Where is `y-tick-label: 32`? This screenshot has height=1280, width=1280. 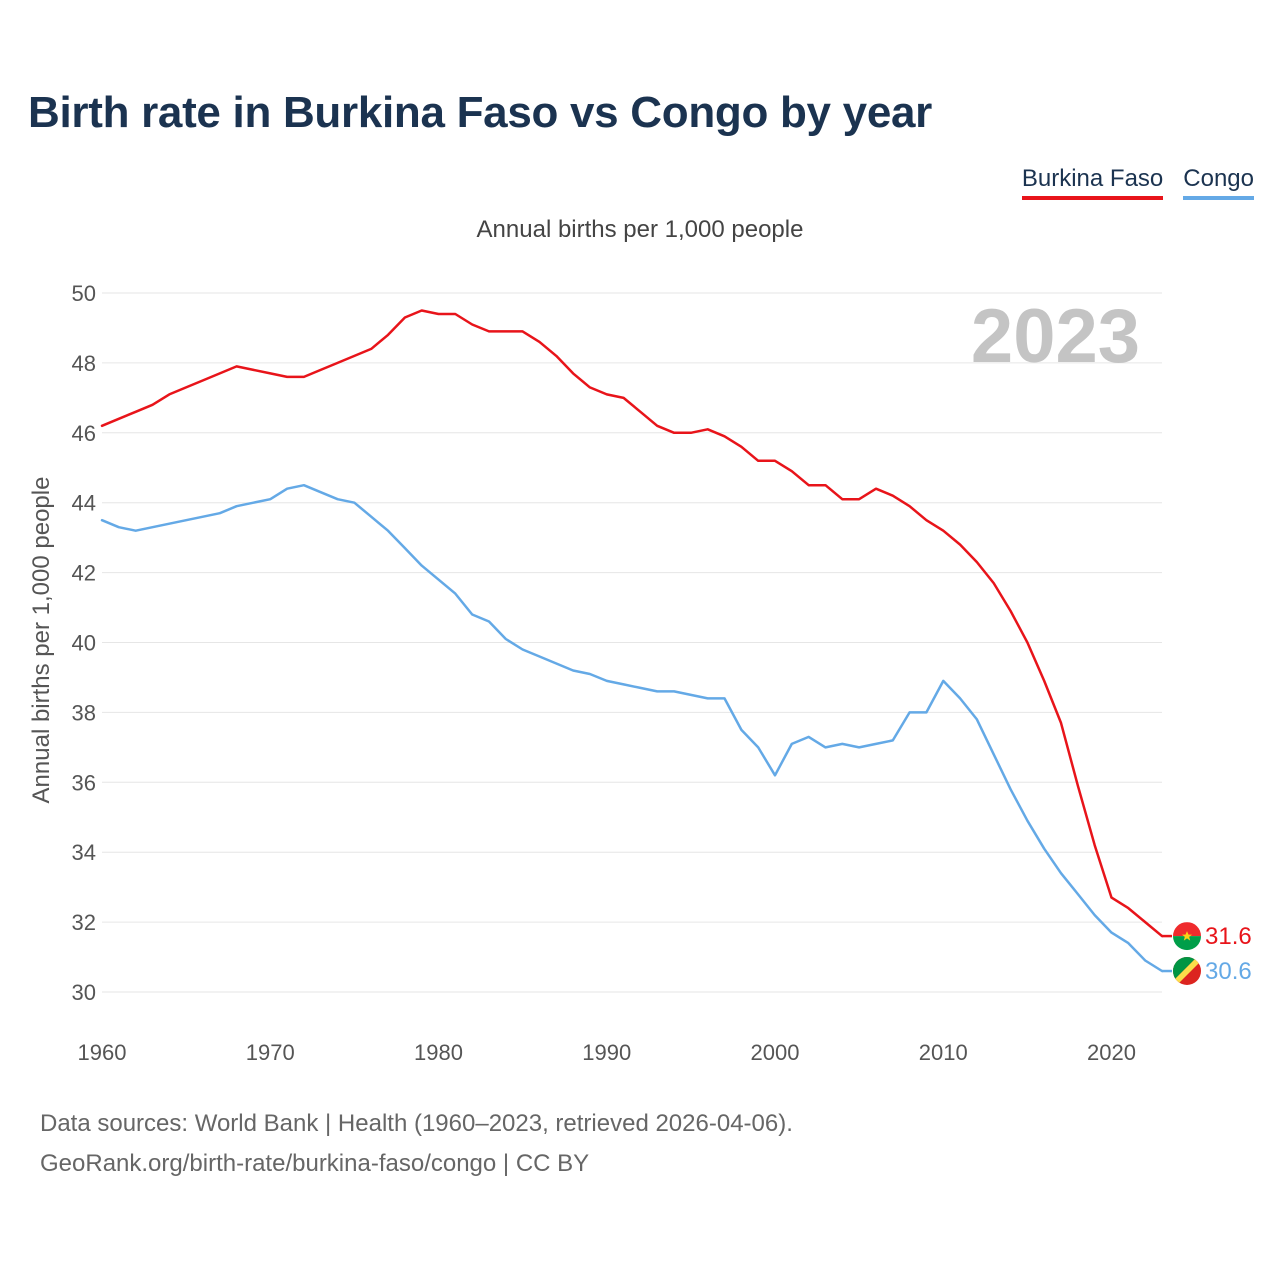 y-tick-label: 32 is located at coordinates (84, 922).